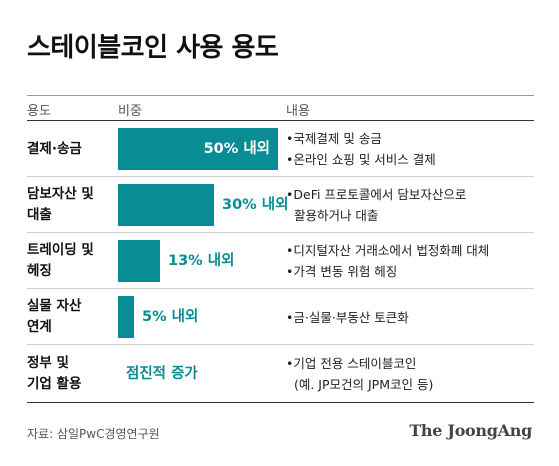 The height and width of the screenshot is (466, 559). Describe the element at coordinates (93, 434) in the screenshot. I see `source-note: 자료: 삼일PwC경영연구원` at that location.